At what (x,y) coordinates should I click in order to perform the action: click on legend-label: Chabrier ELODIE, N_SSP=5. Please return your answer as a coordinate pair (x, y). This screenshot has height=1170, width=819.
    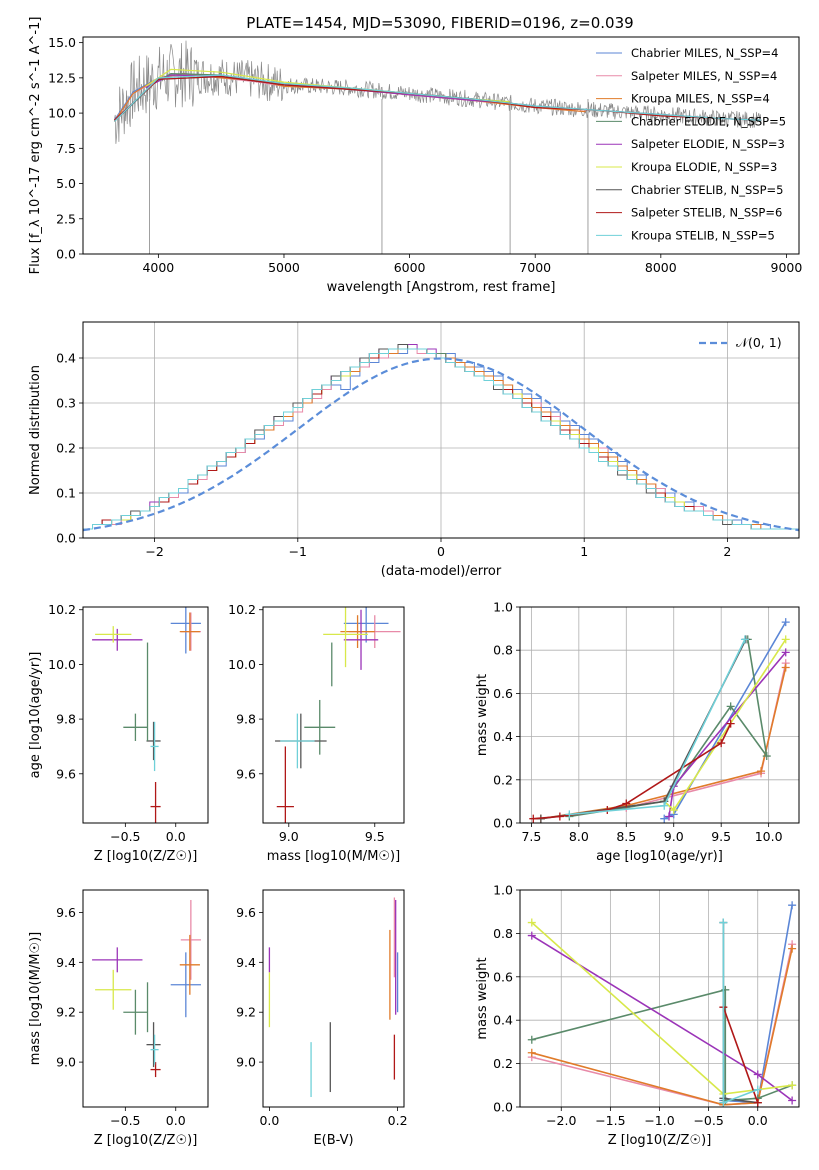
    Looking at the image, I should click on (708, 121).